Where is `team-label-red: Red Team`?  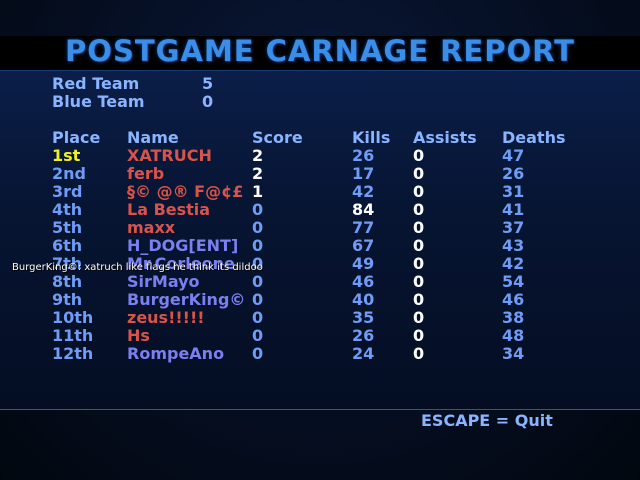 team-label-red: Red Team is located at coordinates (96, 83).